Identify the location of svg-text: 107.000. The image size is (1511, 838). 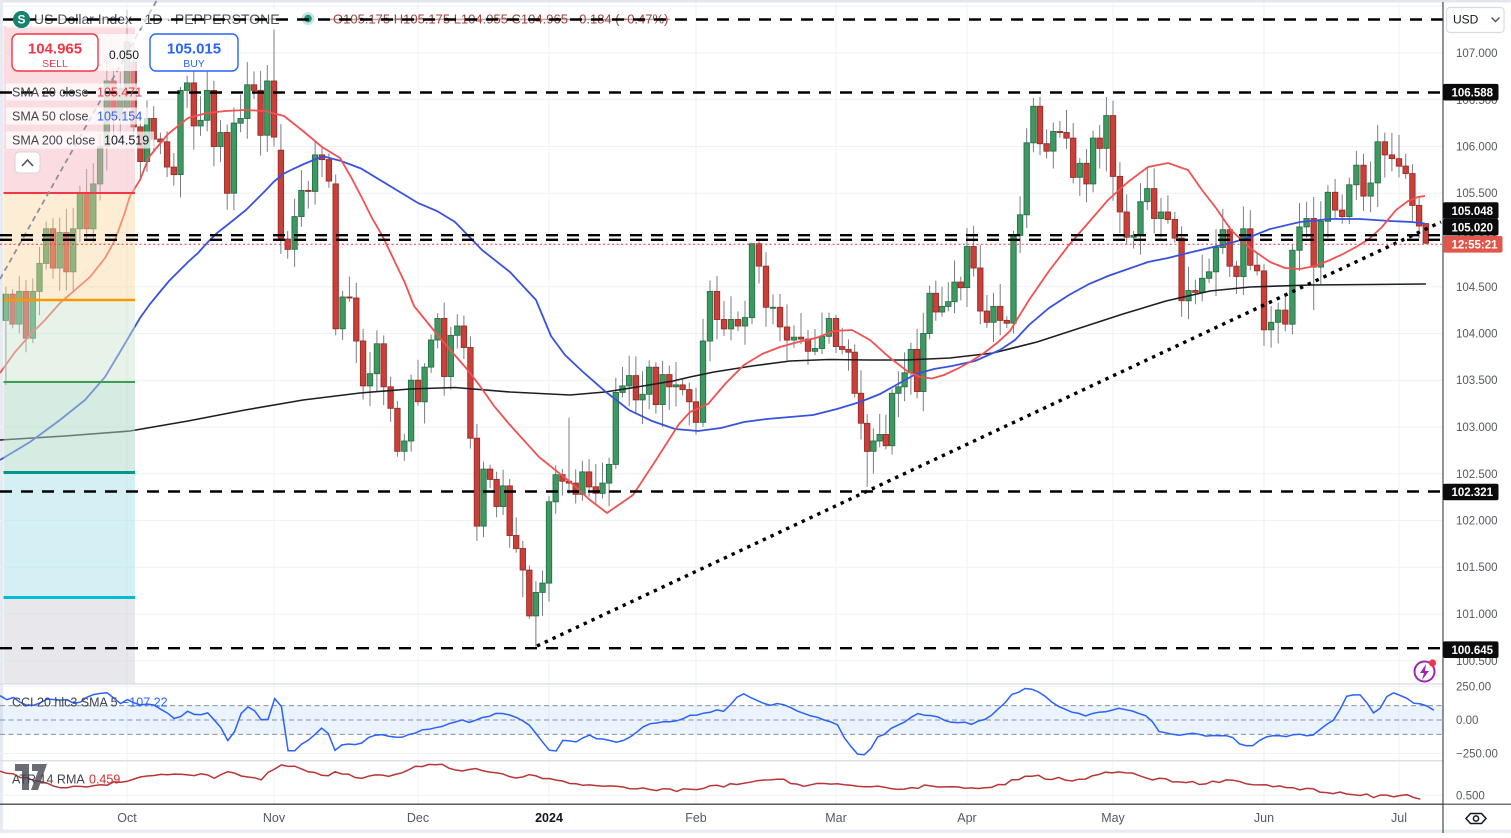
(1477, 54).